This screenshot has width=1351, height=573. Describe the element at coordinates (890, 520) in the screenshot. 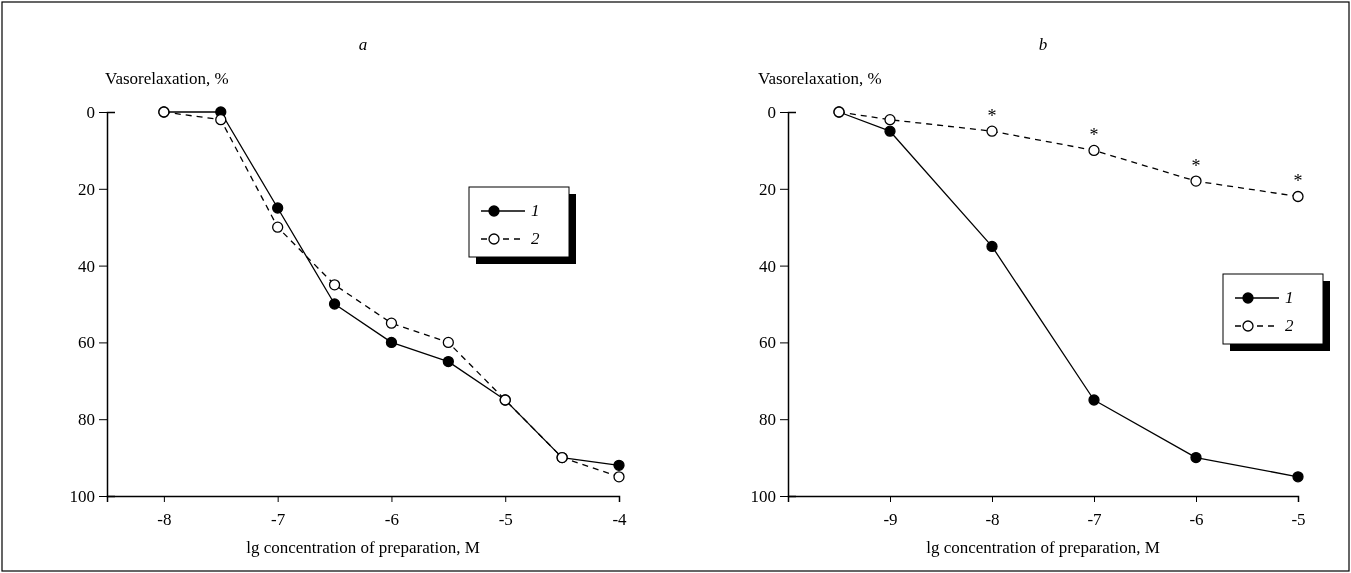

I see `x-tick-label: -9` at that location.